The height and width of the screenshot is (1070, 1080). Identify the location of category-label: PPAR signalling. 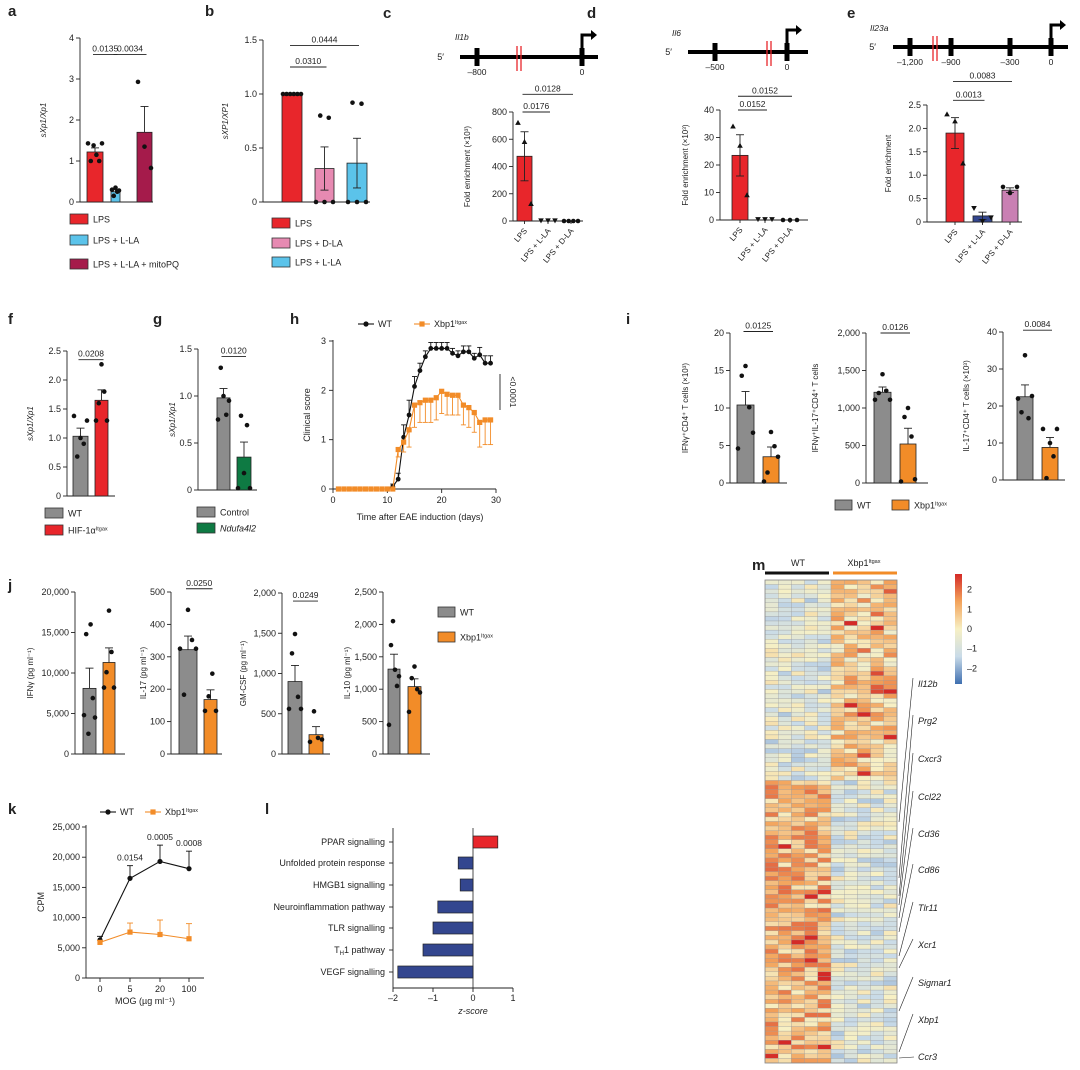
(353, 842).